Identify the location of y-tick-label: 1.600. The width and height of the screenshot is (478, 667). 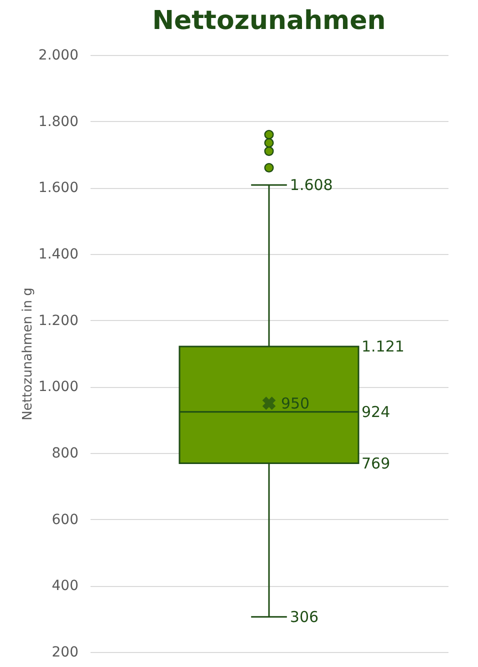
(58, 188).